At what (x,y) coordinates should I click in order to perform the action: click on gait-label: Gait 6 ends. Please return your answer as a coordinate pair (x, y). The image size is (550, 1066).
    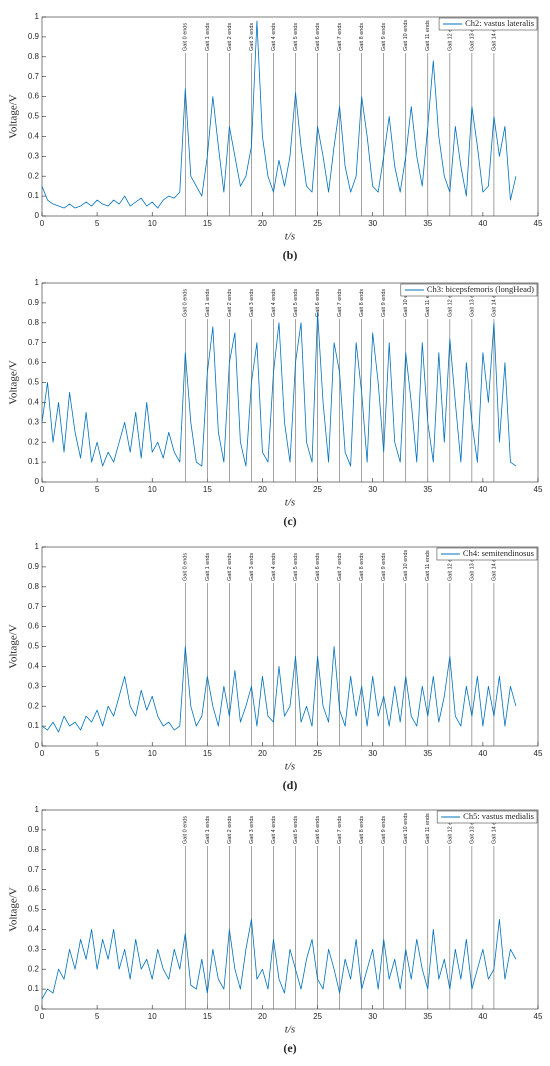
    Looking at the image, I should click on (318, 567).